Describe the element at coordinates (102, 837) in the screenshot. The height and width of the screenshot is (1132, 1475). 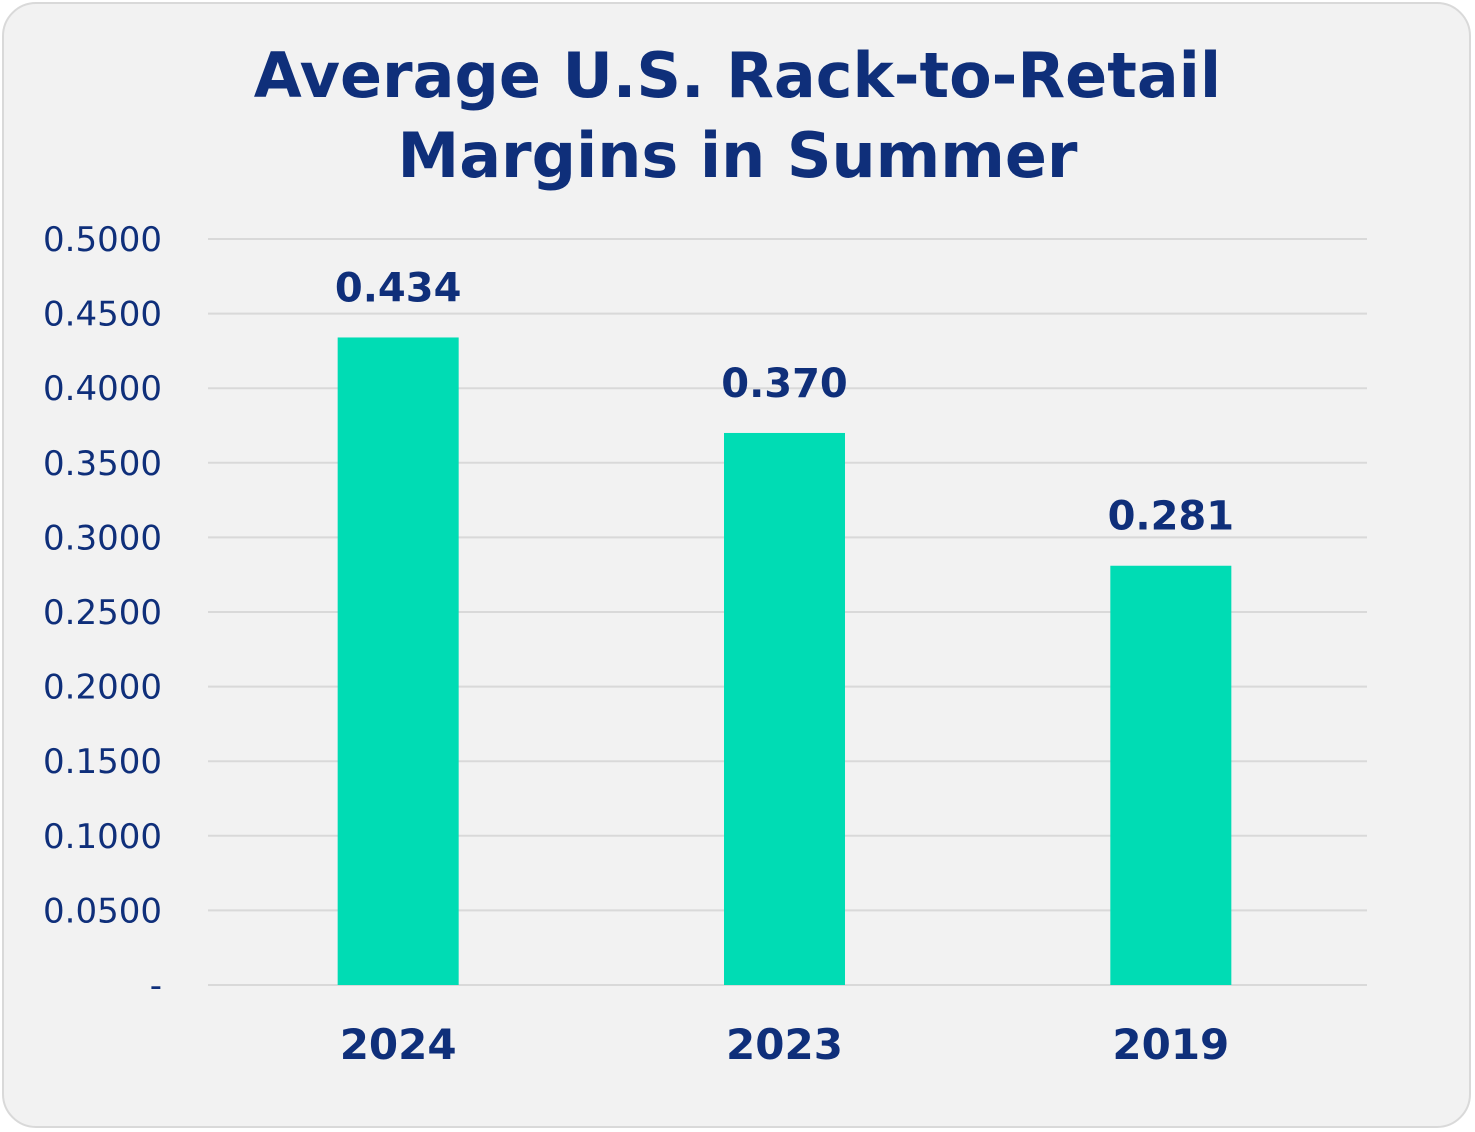
I see `y-tick-label: 0.1000` at that location.